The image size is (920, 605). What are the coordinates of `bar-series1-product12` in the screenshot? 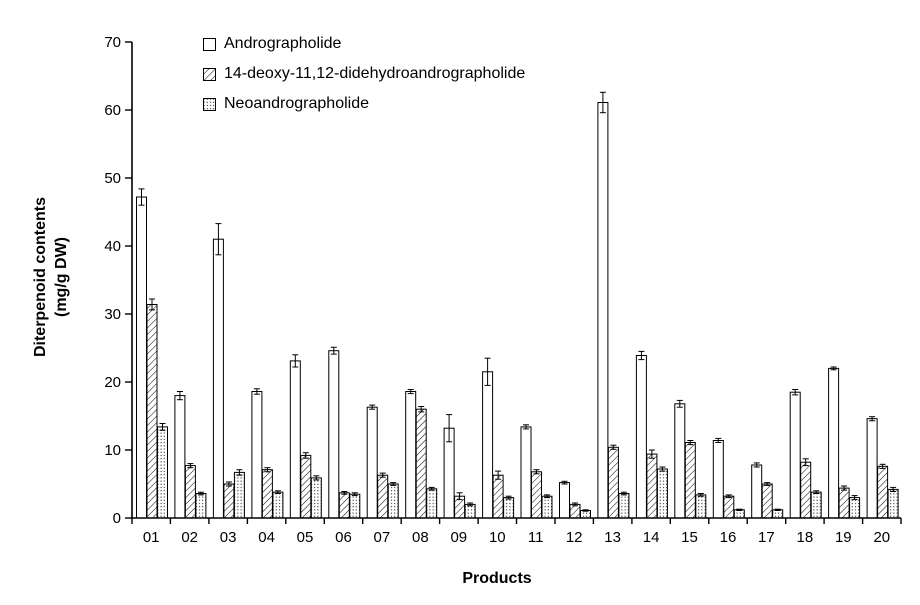 It's located at (564, 500).